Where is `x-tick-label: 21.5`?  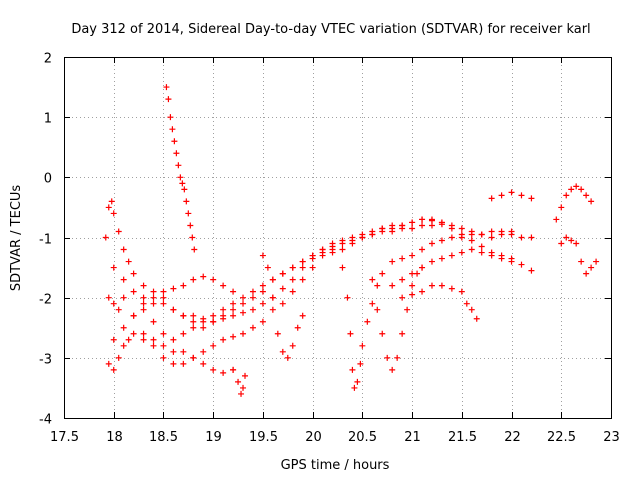 x-tick-label: 21.5 is located at coordinates (462, 437).